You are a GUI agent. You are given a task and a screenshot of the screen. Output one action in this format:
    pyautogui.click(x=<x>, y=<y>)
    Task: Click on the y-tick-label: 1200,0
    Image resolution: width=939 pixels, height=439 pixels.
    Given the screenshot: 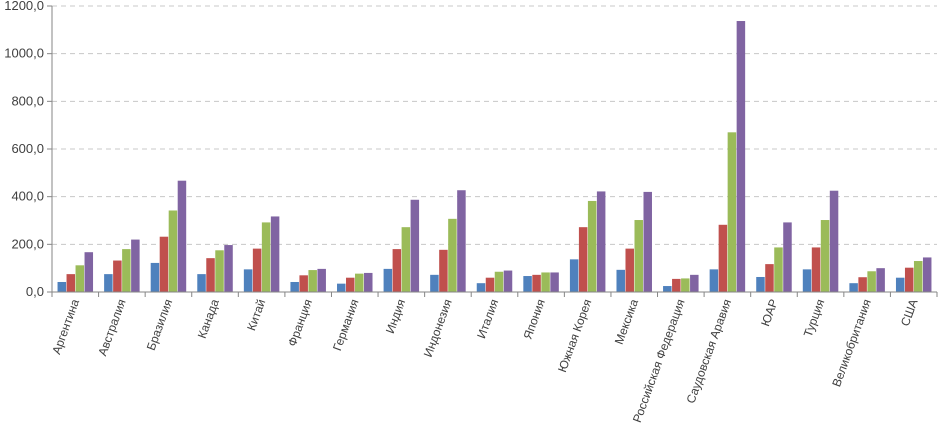 What is the action you would take?
    pyautogui.click(x=24, y=6)
    